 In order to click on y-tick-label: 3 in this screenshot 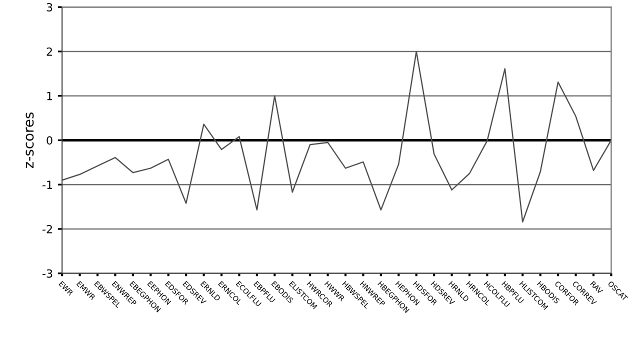, I will do `click(49, 7)`.